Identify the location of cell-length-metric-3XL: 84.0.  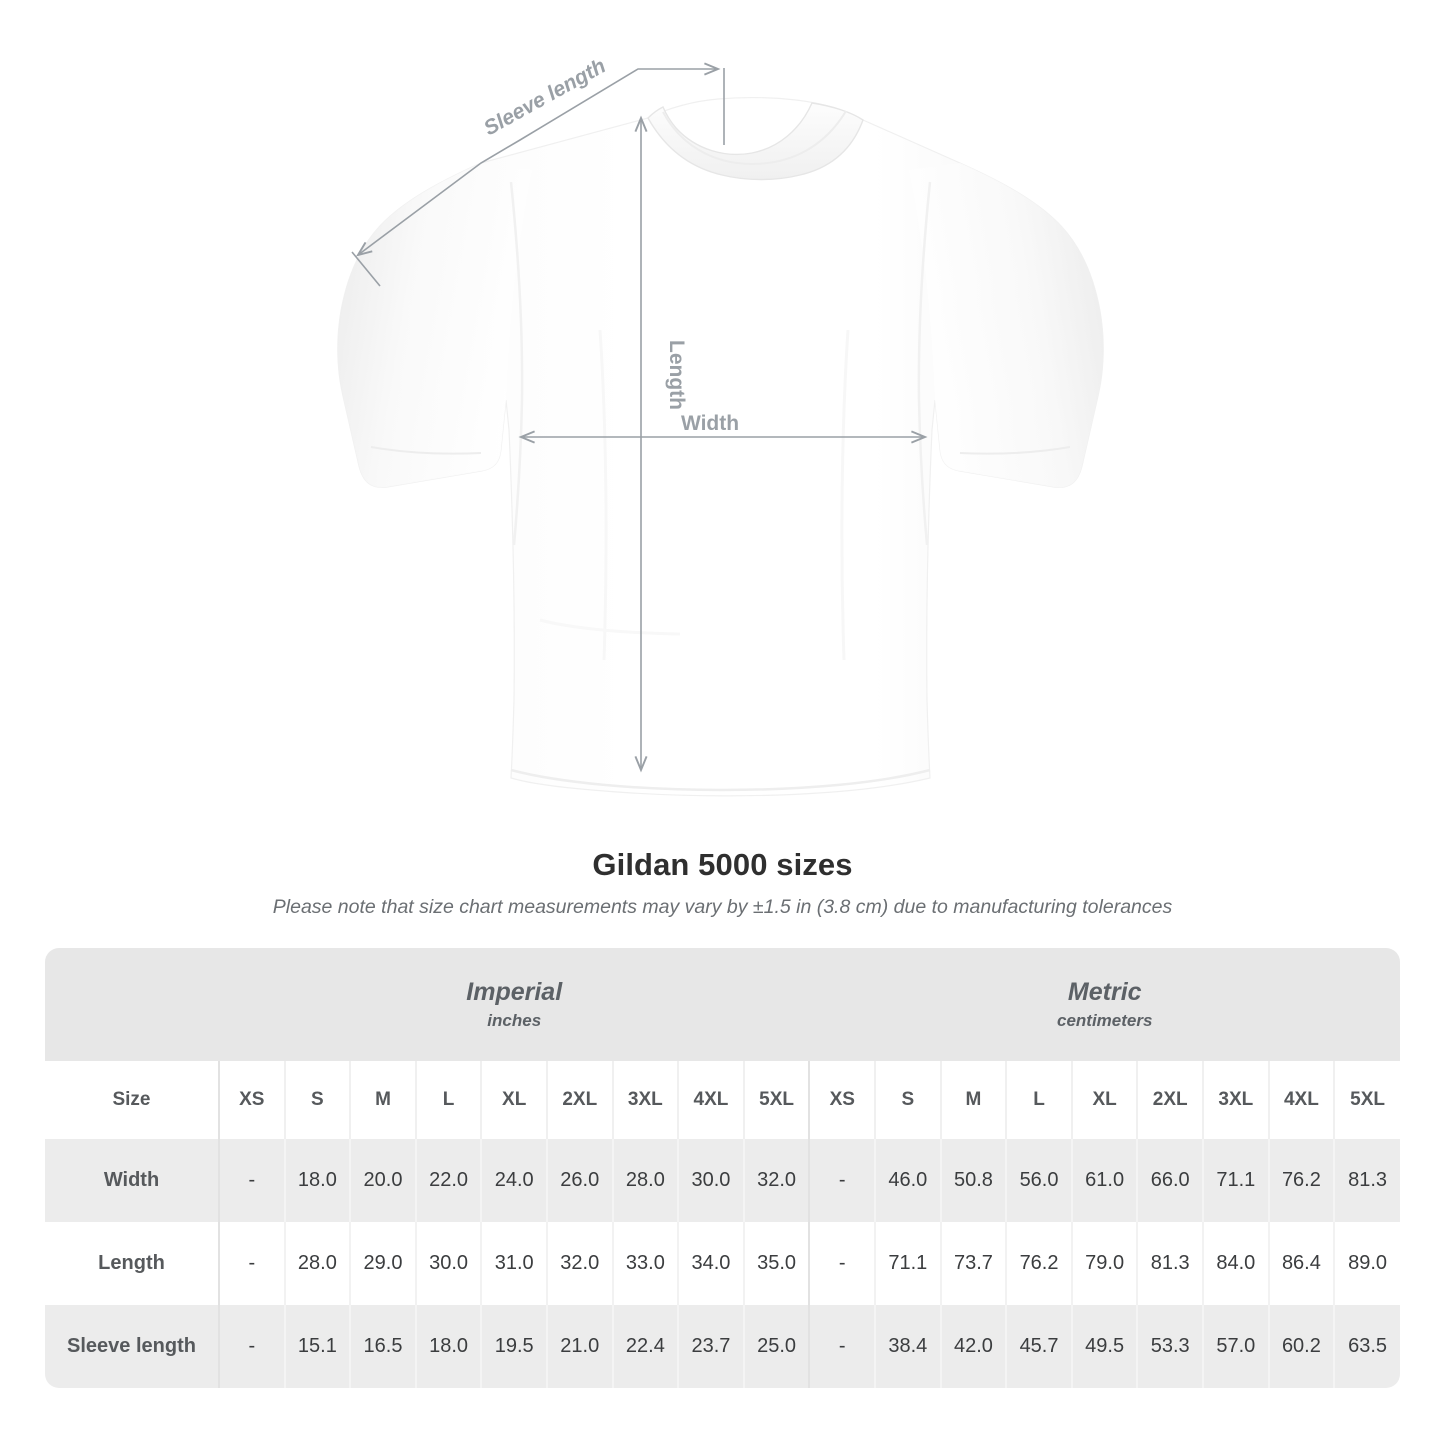
(1235, 1263).